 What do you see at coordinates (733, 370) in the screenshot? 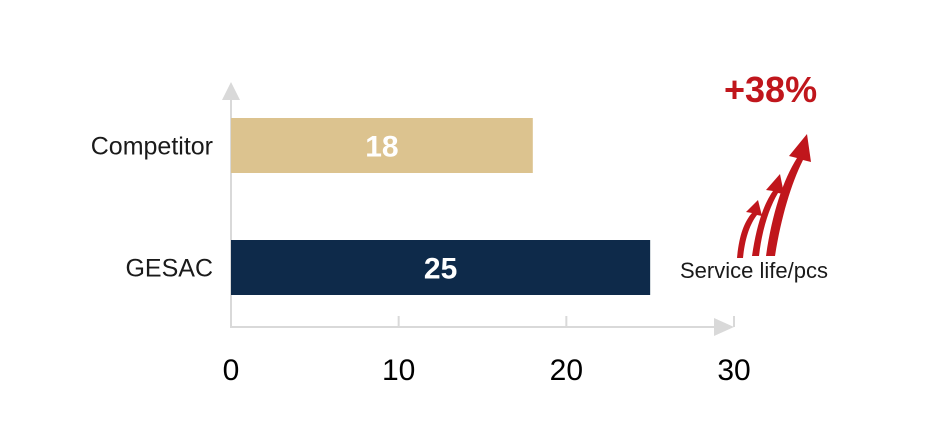
I see `x-tick-label: 30` at bounding box center [733, 370].